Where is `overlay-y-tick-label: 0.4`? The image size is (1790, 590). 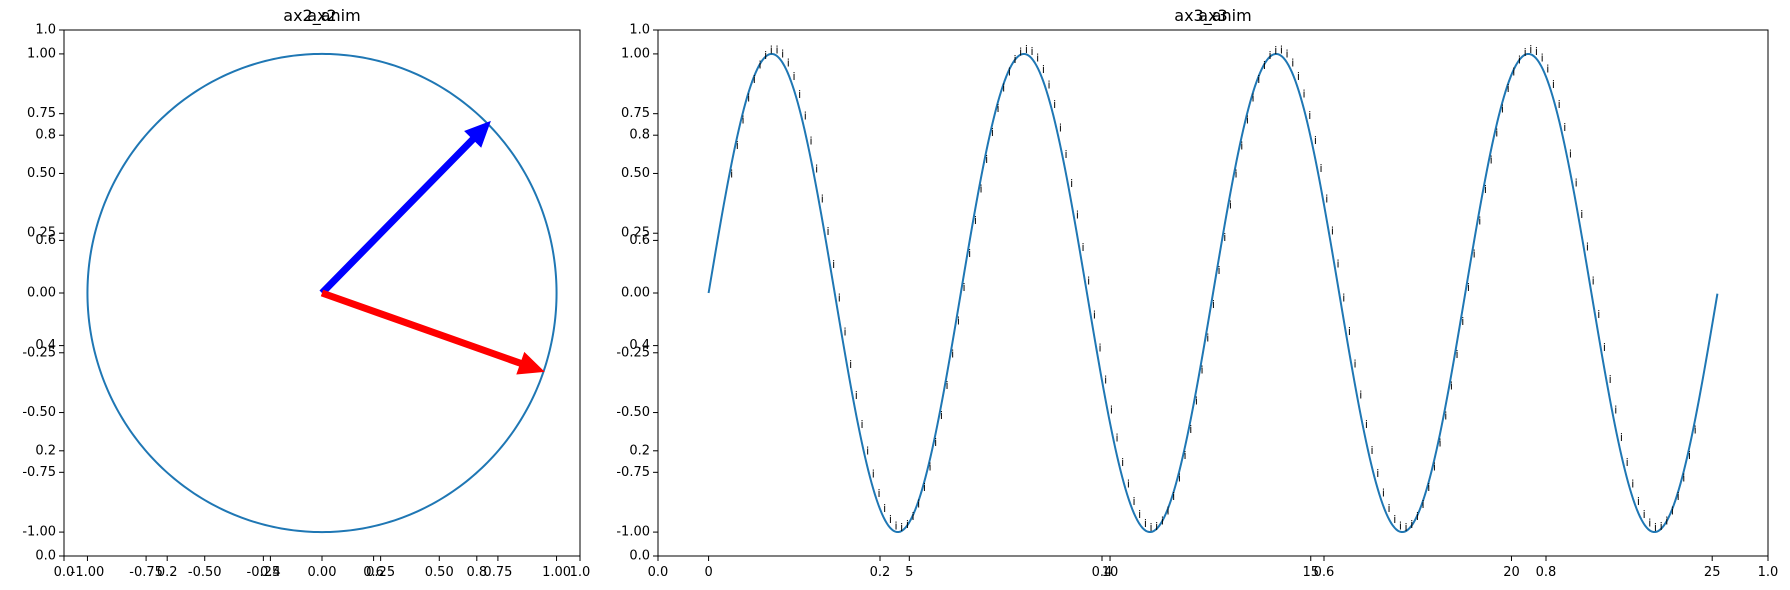
overlay-y-tick-label: 0.4 is located at coordinates (639, 345).